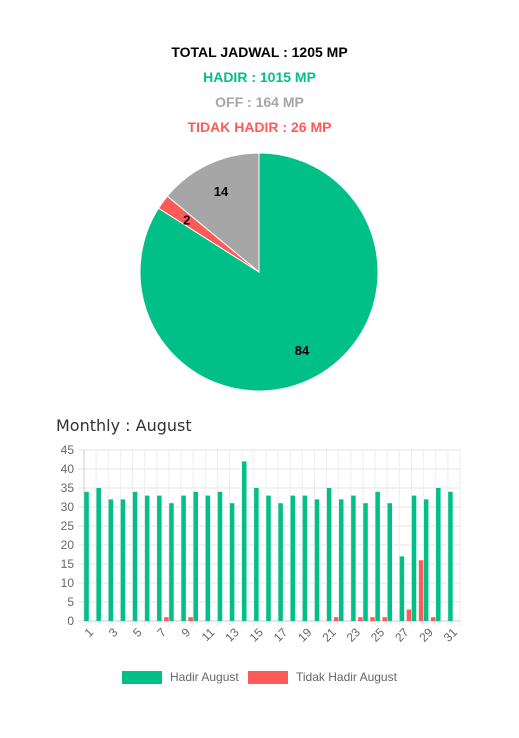 Image resolution: width=519 pixels, height=738 pixels. Describe the element at coordinates (329, 635) in the screenshot. I see `x-tick-label: 21` at that location.